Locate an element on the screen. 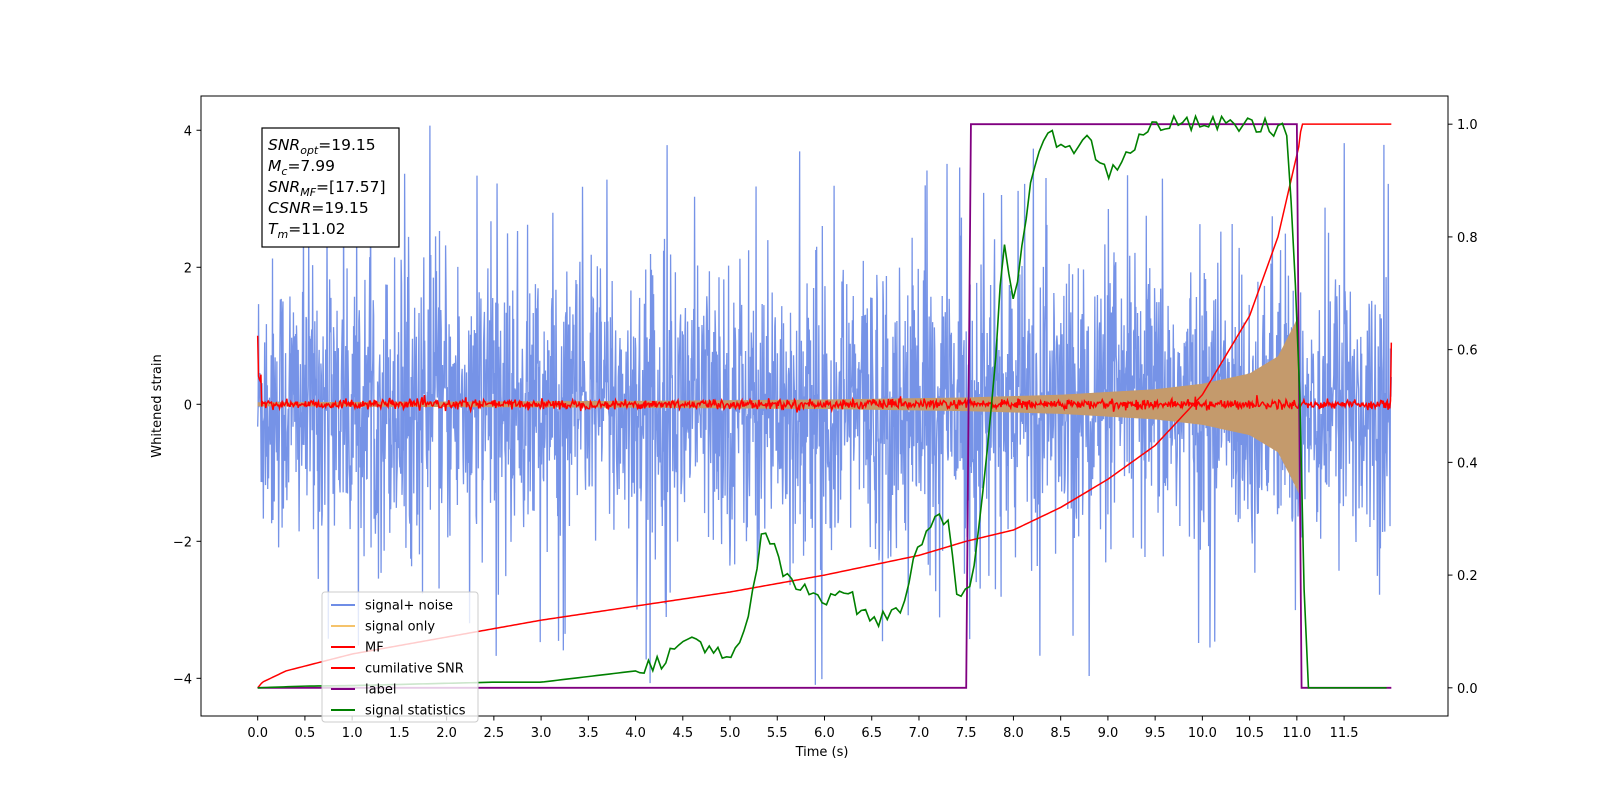  legend-label: cumilative SNR is located at coordinates (414, 669).